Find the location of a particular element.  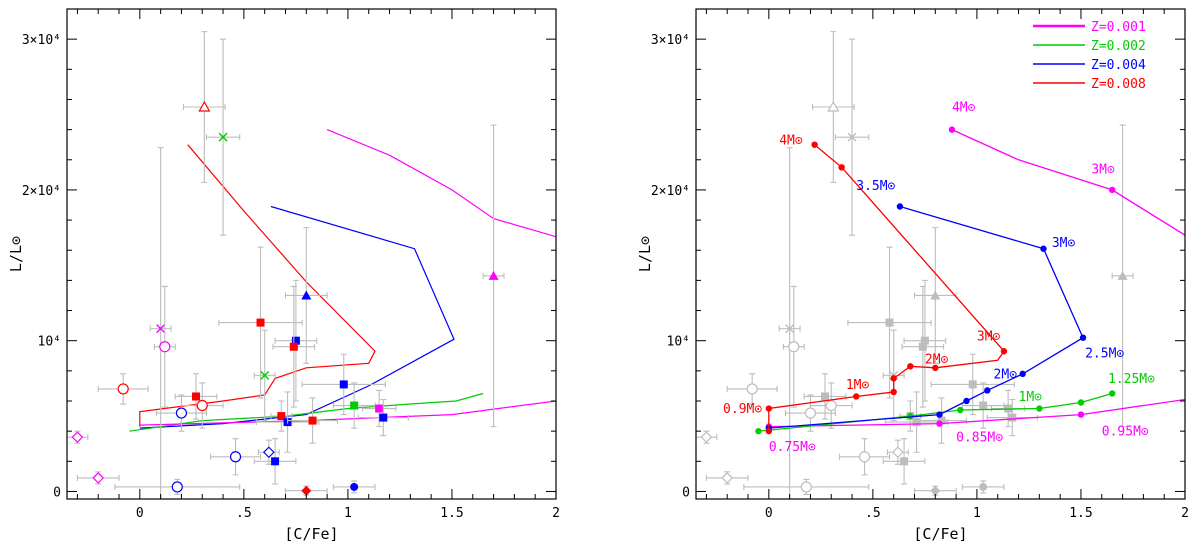

y-tick-label: 0 is located at coordinates (686, 492).